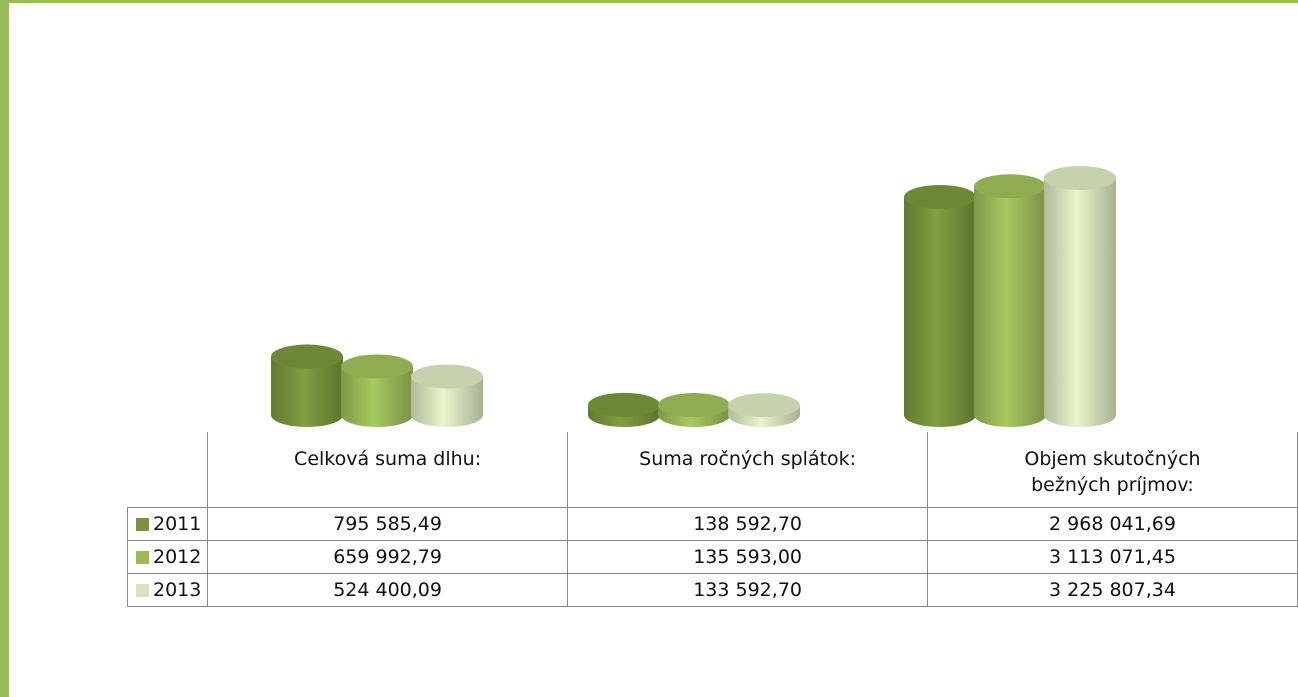  Describe the element at coordinates (387, 590) in the screenshot. I see `value-label: 524 400,09` at that location.